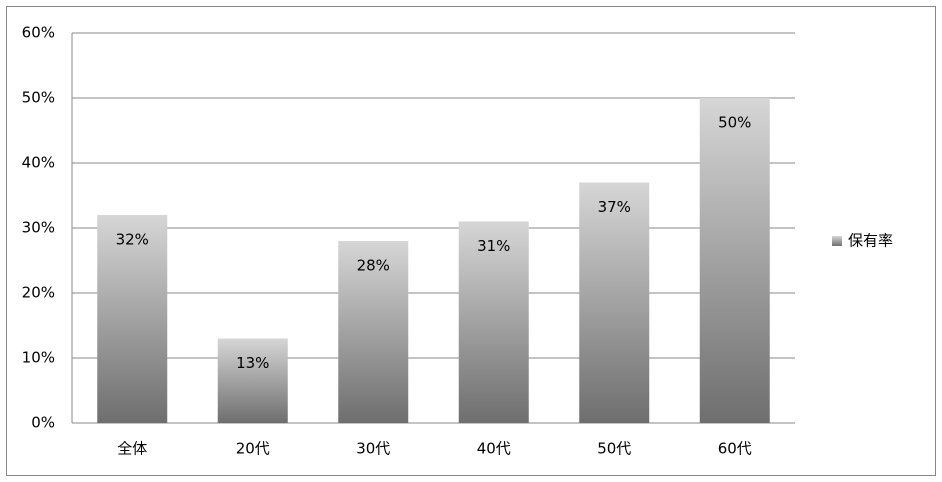 The width and height of the screenshot is (942, 482). What do you see at coordinates (38, 228) in the screenshot?
I see `y-tick-label: 30%` at bounding box center [38, 228].